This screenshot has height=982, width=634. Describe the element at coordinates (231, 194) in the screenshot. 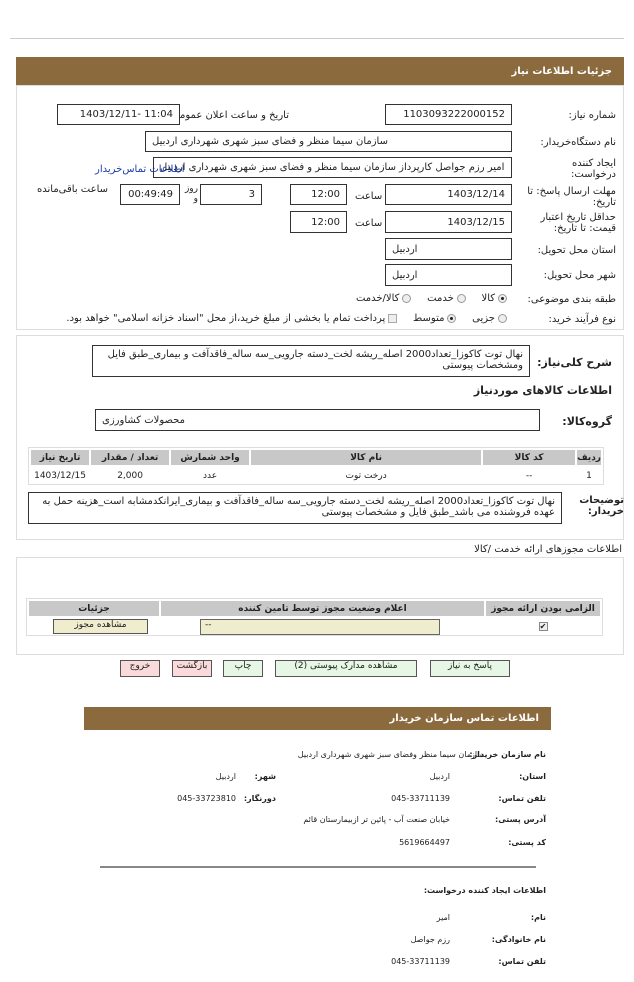

I see `days-field: 3` at that location.